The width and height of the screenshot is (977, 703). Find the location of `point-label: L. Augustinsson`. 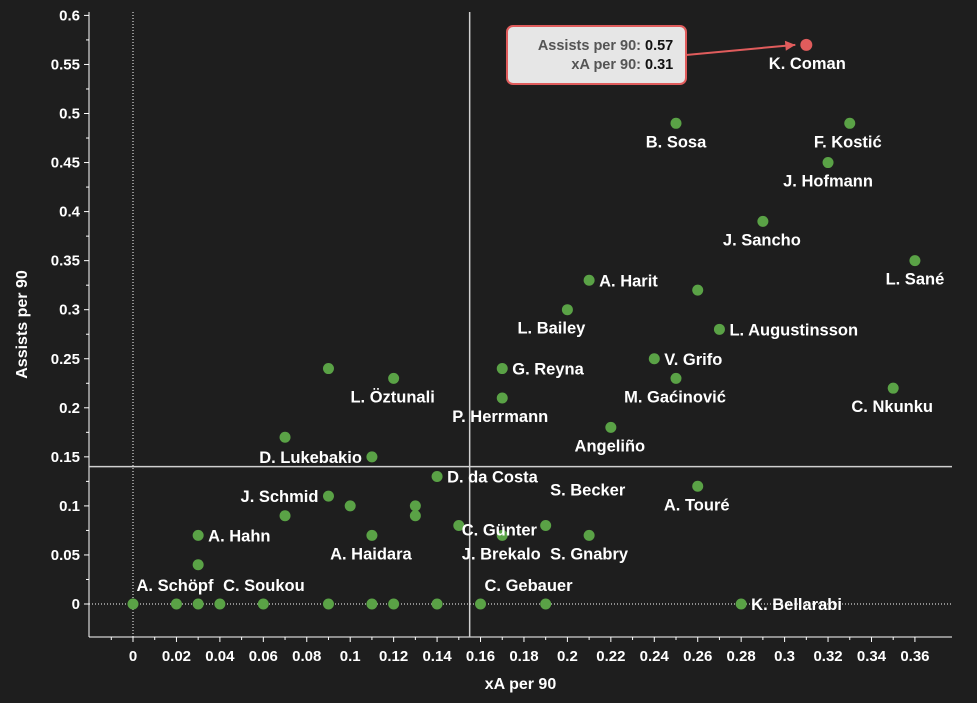

point-label: L. Augustinsson is located at coordinates (793, 330).